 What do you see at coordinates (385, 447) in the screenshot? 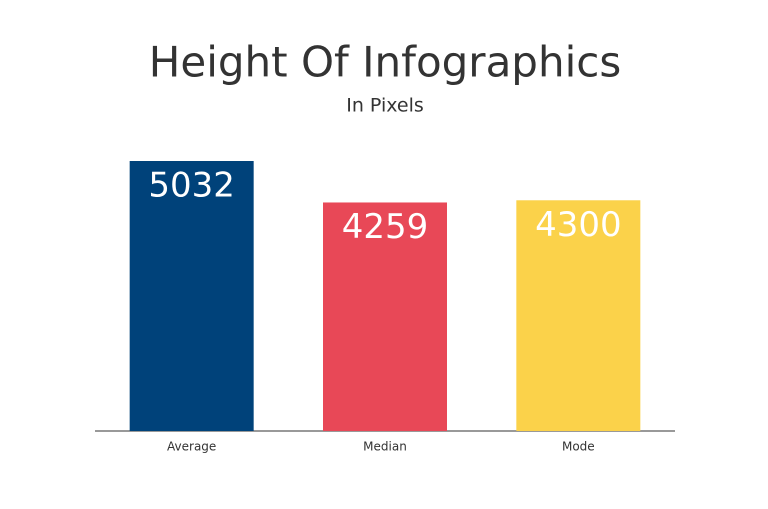
I see `x-tick-label: Median` at bounding box center [385, 447].